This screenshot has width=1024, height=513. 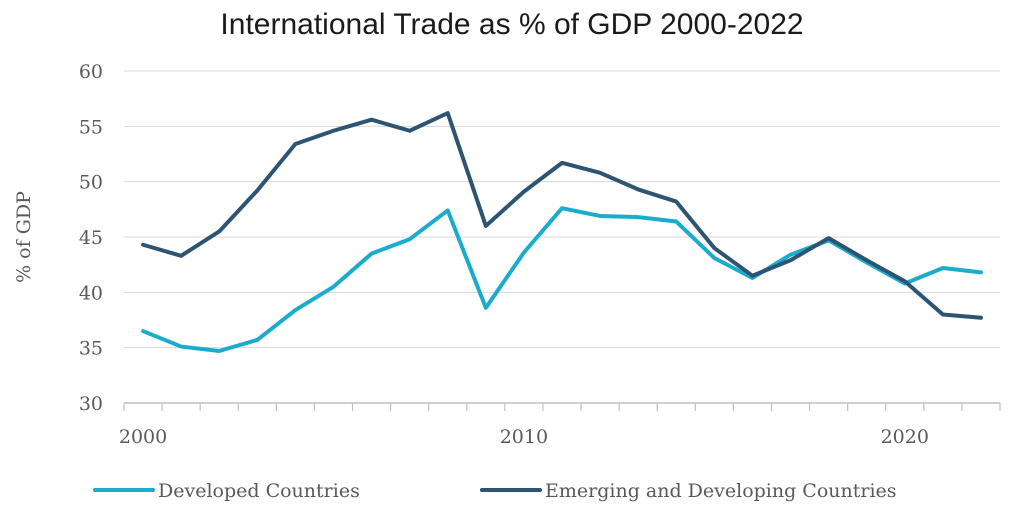 I want to click on y-tick-label-50: 50, so click(x=91, y=183).